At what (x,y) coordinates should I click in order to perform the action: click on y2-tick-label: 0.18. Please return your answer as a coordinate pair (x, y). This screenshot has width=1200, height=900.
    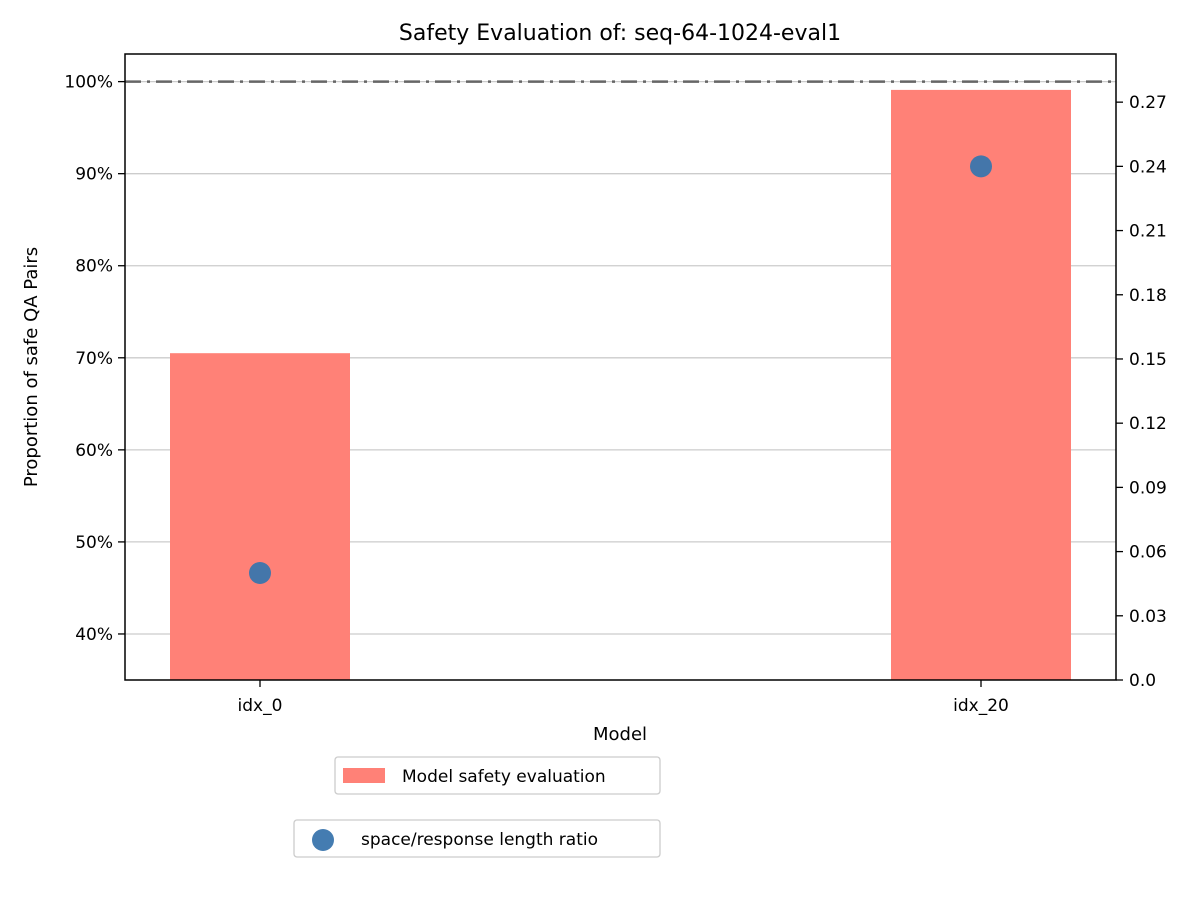
    Looking at the image, I should click on (1148, 296).